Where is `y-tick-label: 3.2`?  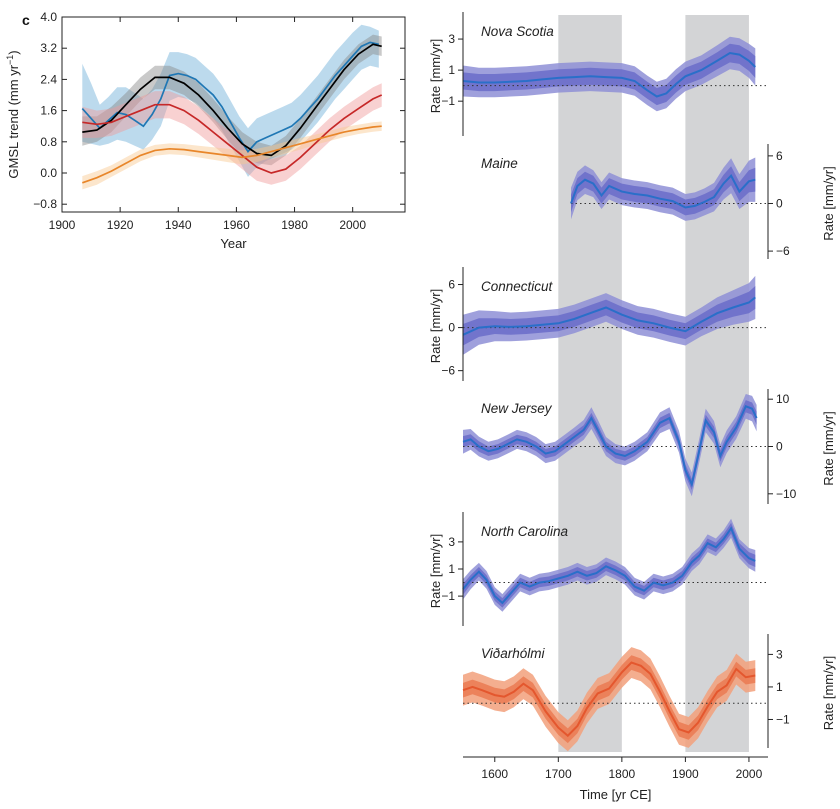
y-tick-label: 3.2 is located at coordinates (48, 48).